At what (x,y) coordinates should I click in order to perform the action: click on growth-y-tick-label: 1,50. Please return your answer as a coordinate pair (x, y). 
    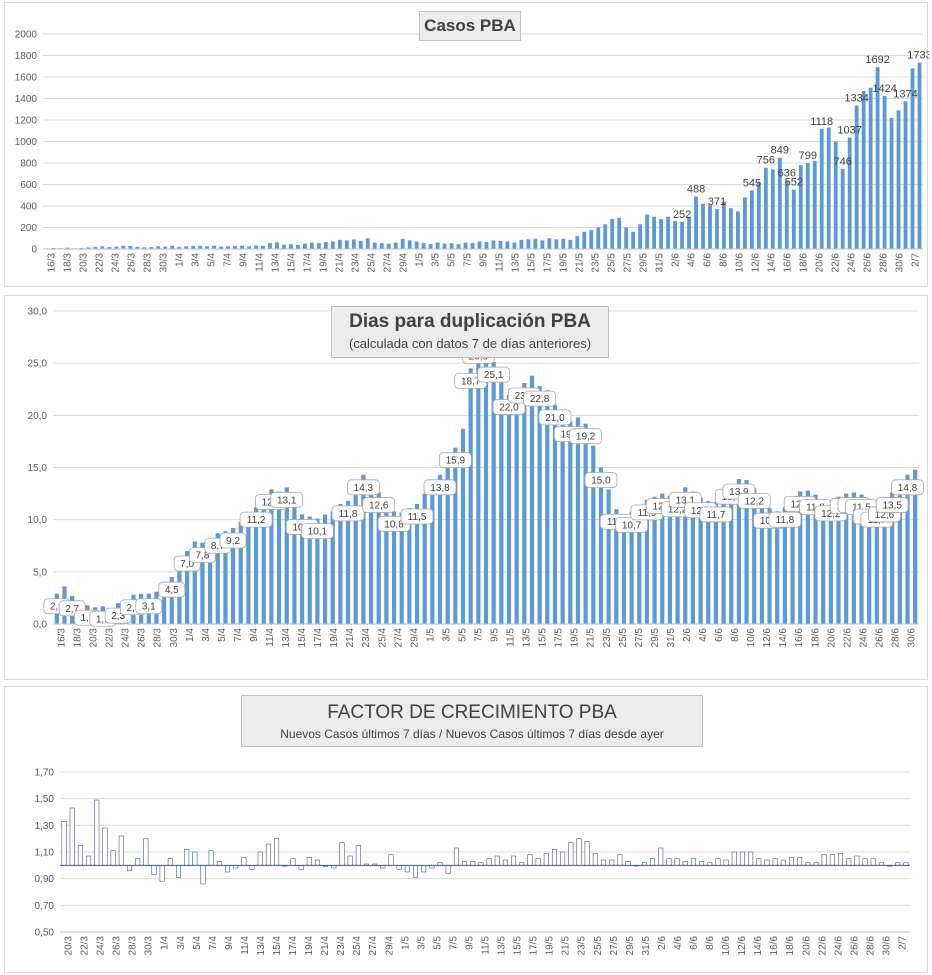
    Looking at the image, I should click on (45, 799).